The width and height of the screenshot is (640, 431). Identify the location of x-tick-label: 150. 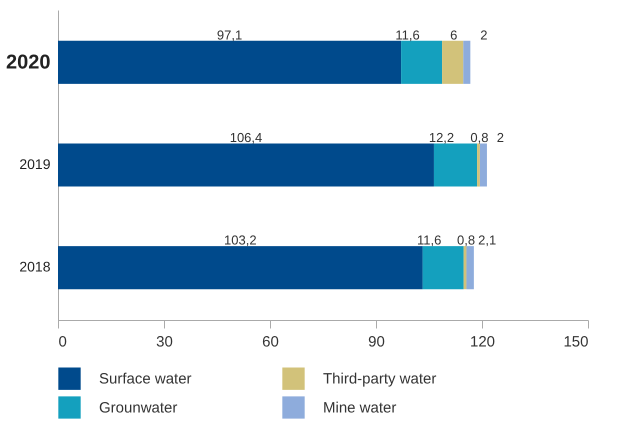
(575, 342).